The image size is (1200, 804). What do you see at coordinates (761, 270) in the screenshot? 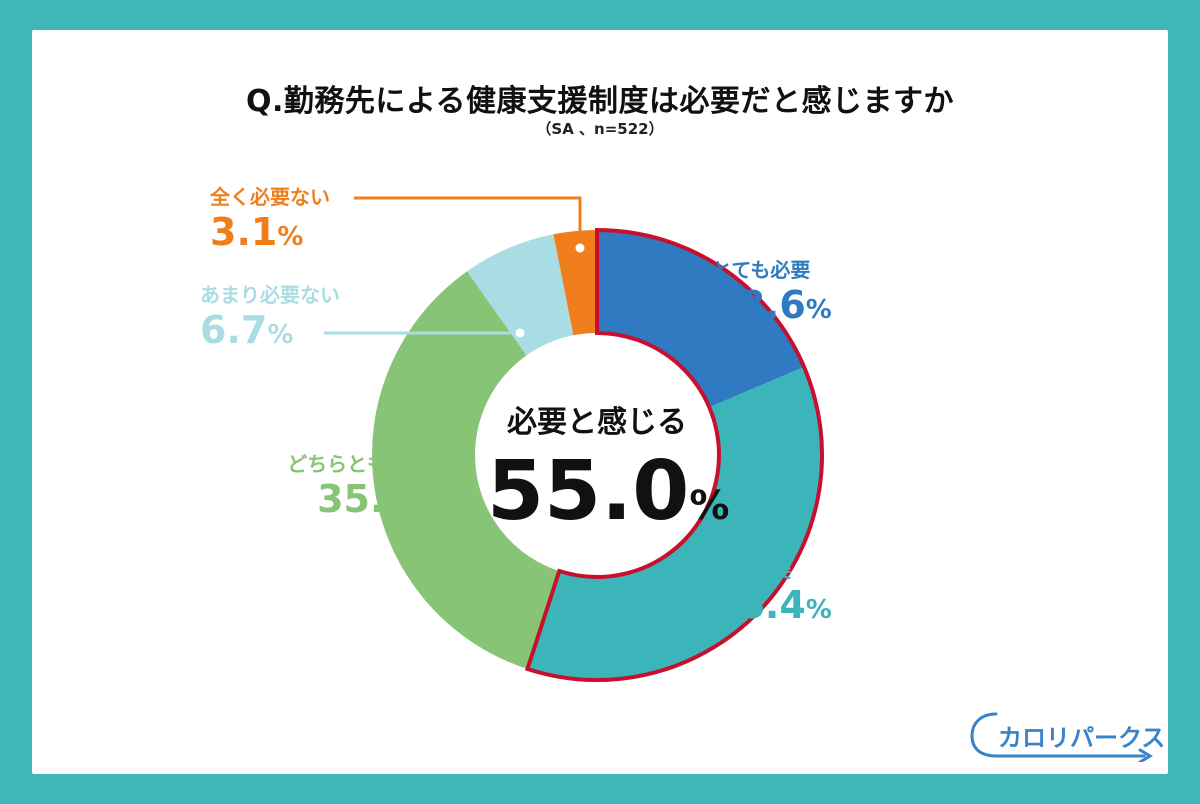
I see `slice-label-name-0: とても必要` at bounding box center [761, 270].